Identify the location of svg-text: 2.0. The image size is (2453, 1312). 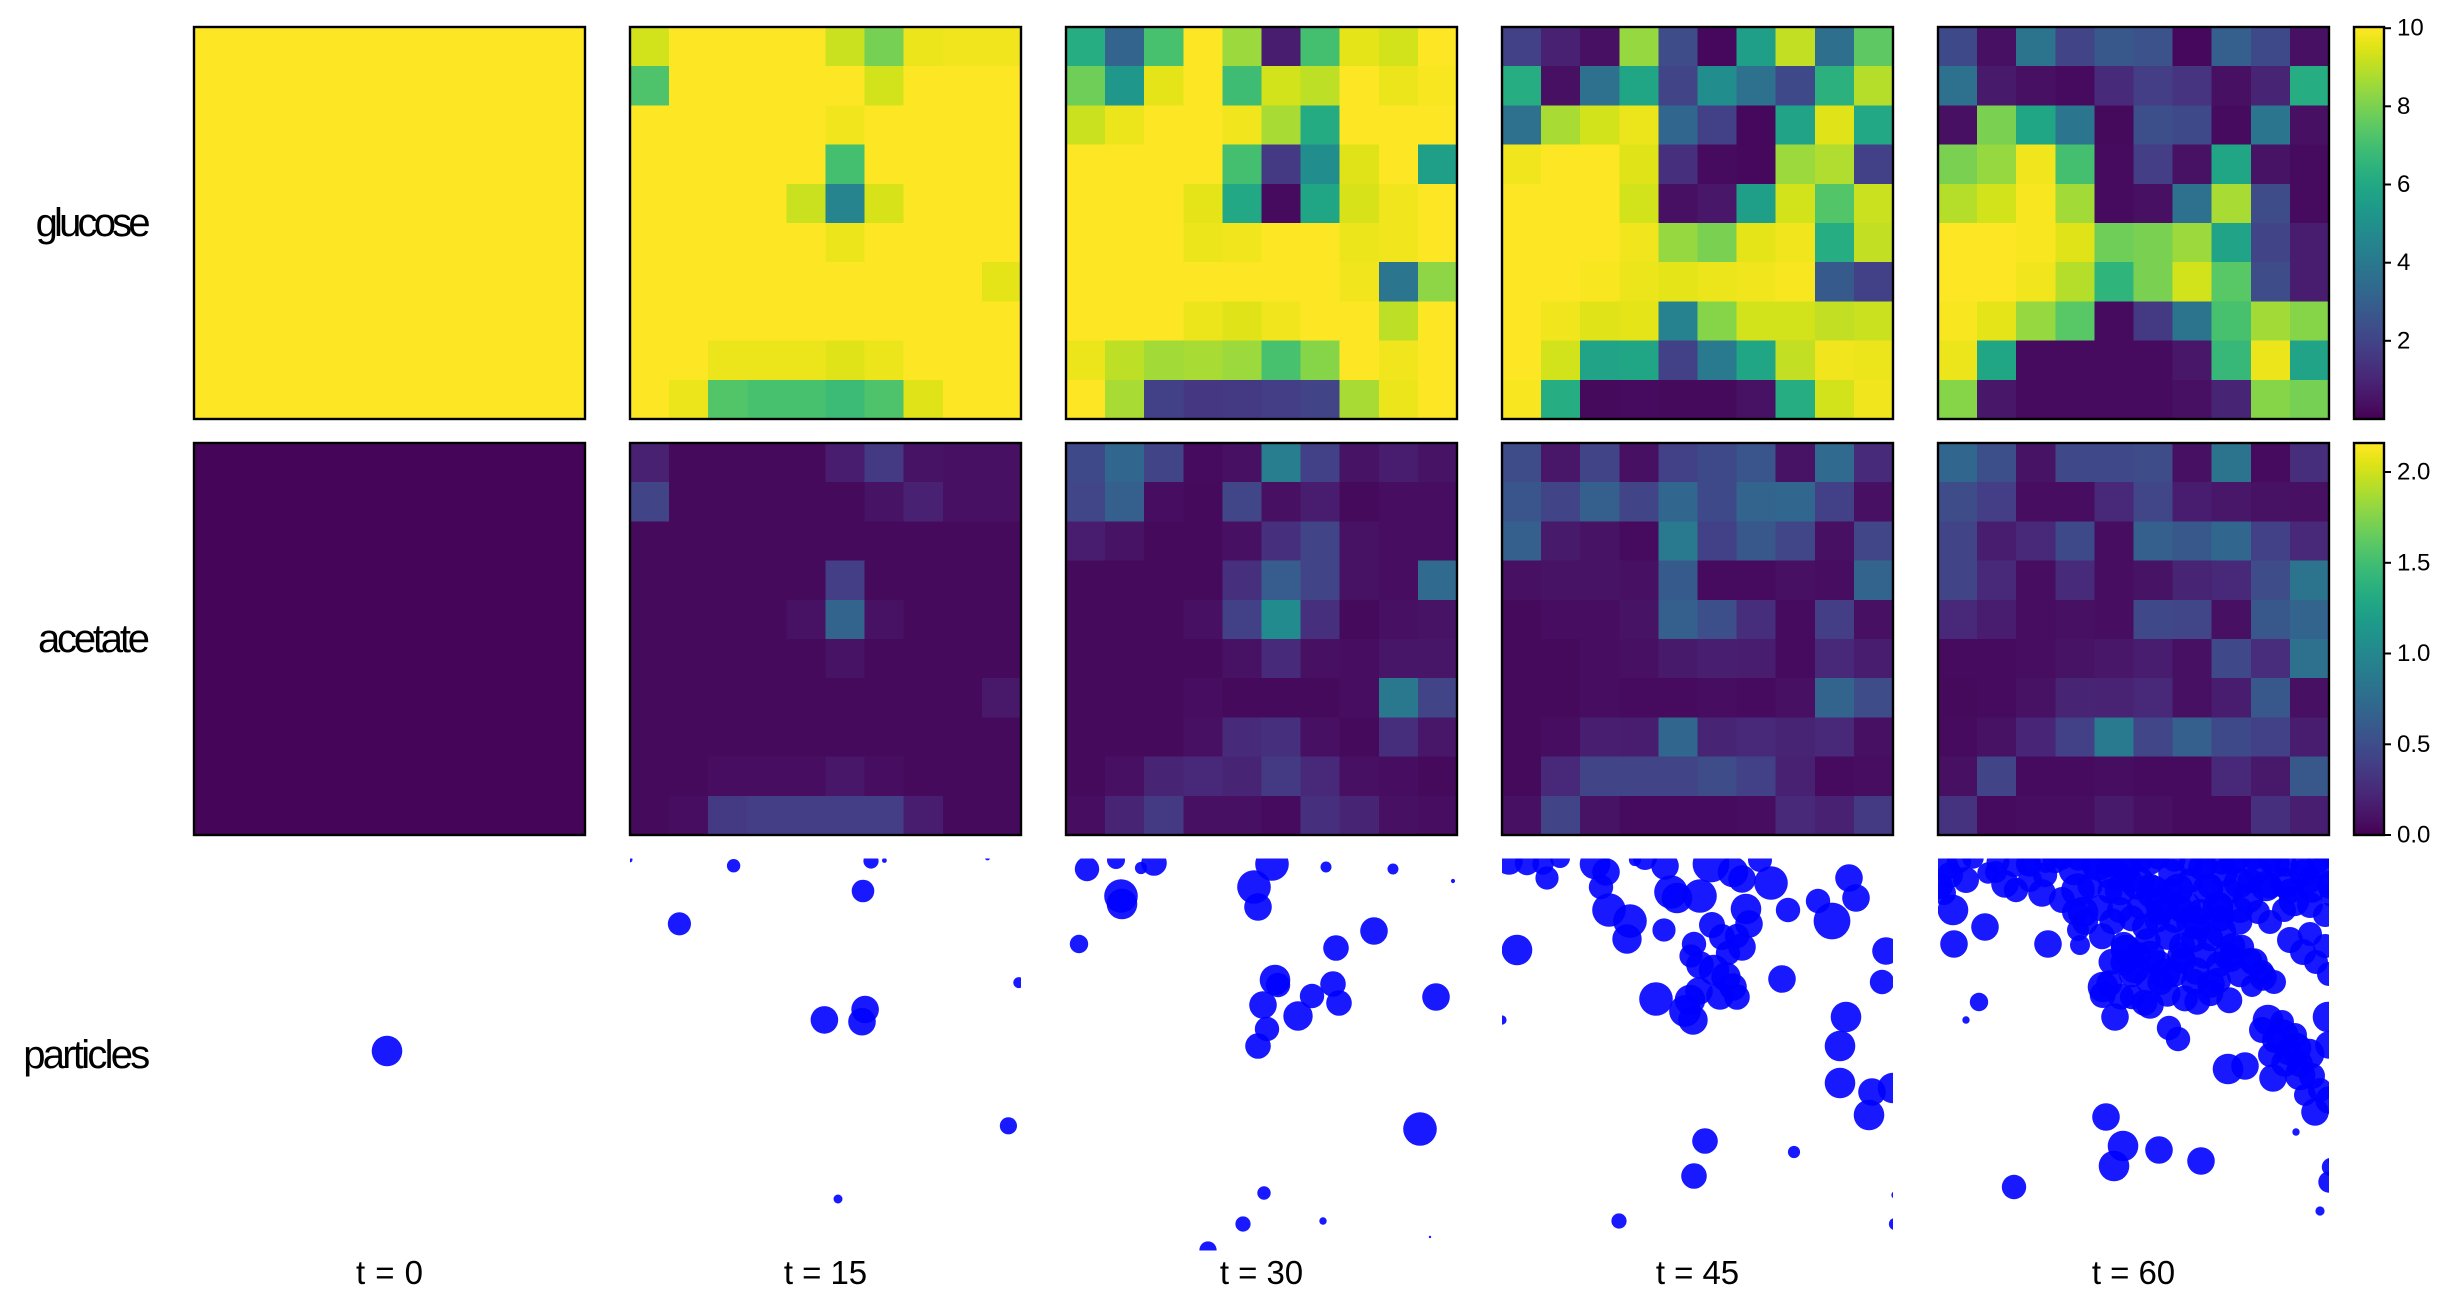
(2413, 472).